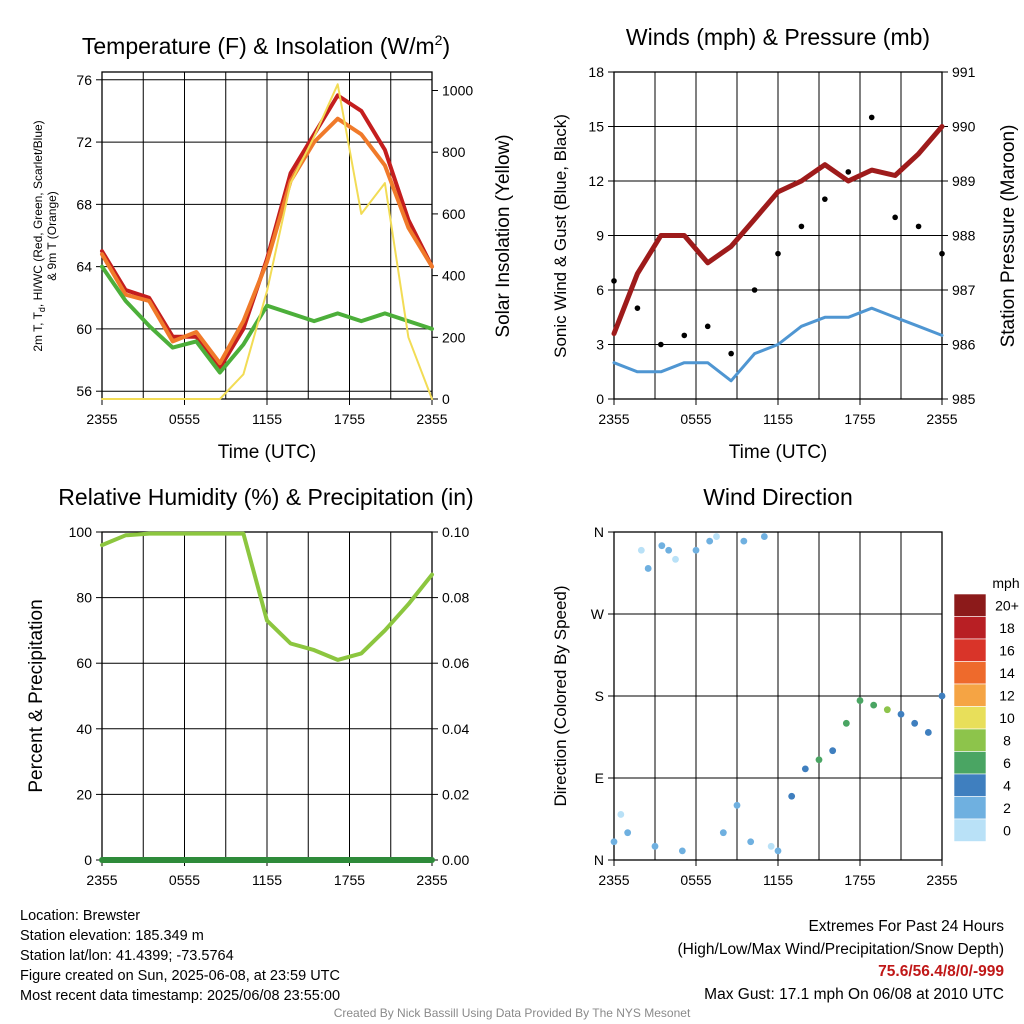 The height and width of the screenshot is (1024, 1024). What do you see at coordinates (454, 214) in the screenshot?
I see `temp-ytick-label-right: 600` at bounding box center [454, 214].